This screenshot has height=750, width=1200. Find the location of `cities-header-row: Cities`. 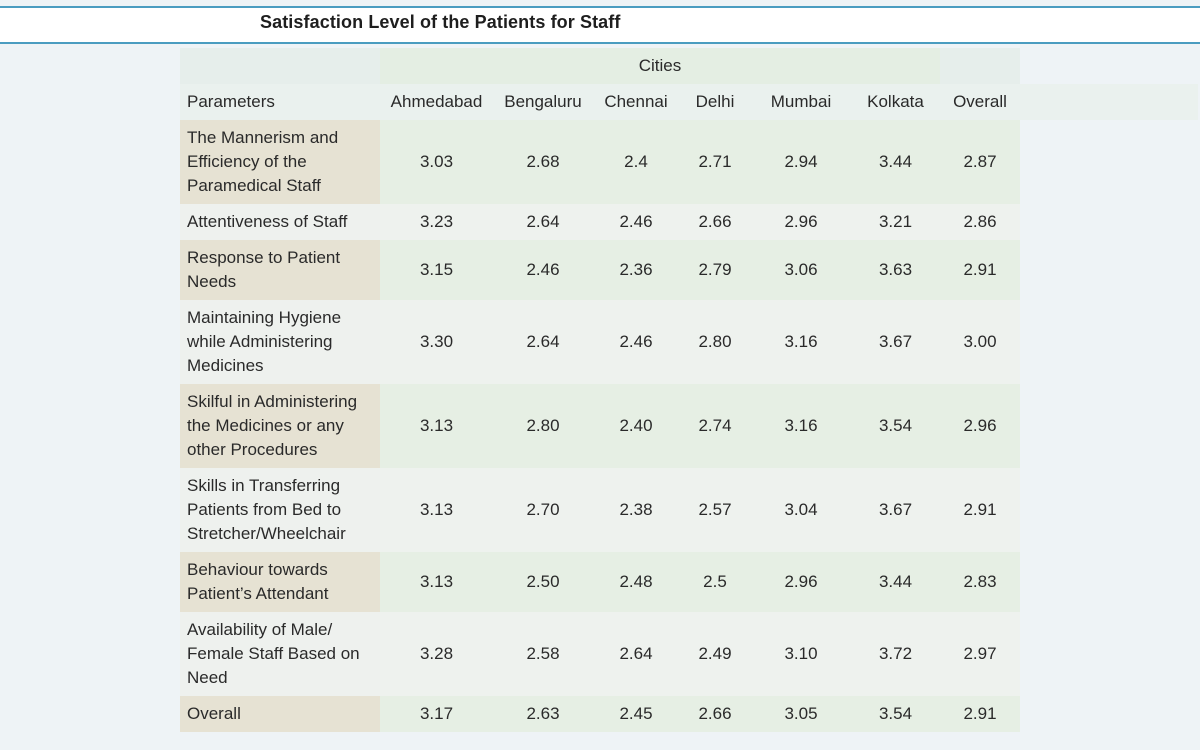

cities-header-row: Cities is located at coordinates (689, 66).